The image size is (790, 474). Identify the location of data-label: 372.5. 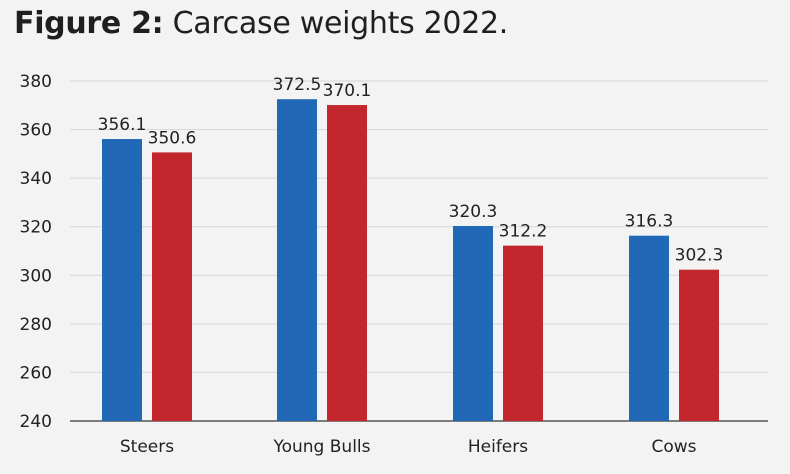
(297, 85).